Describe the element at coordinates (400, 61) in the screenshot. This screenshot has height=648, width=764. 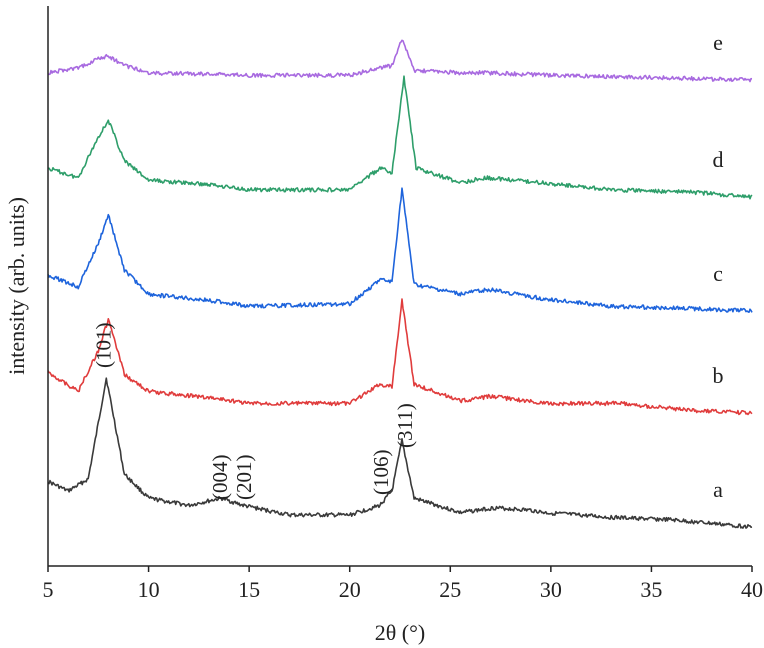
I see `series-line-e` at that location.